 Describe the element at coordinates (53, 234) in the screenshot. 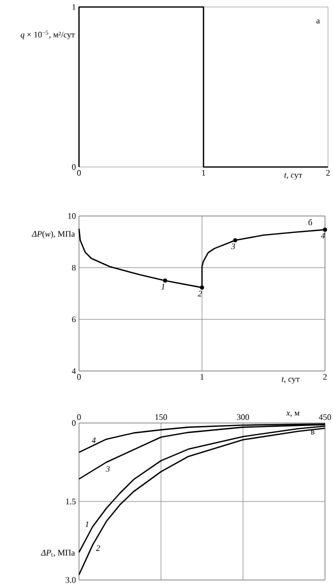

I see `y-axis-title: ΔP(w), МПа` at that location.